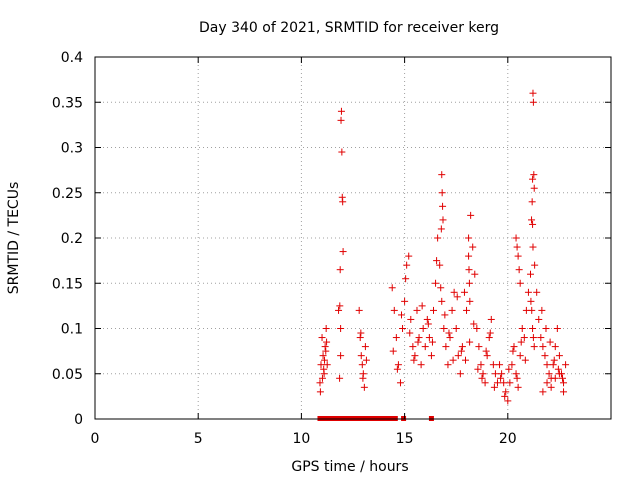 The width and height of the screenshot is (640, 480). I want to click on x-tick-label: 10, so click(301, 439).